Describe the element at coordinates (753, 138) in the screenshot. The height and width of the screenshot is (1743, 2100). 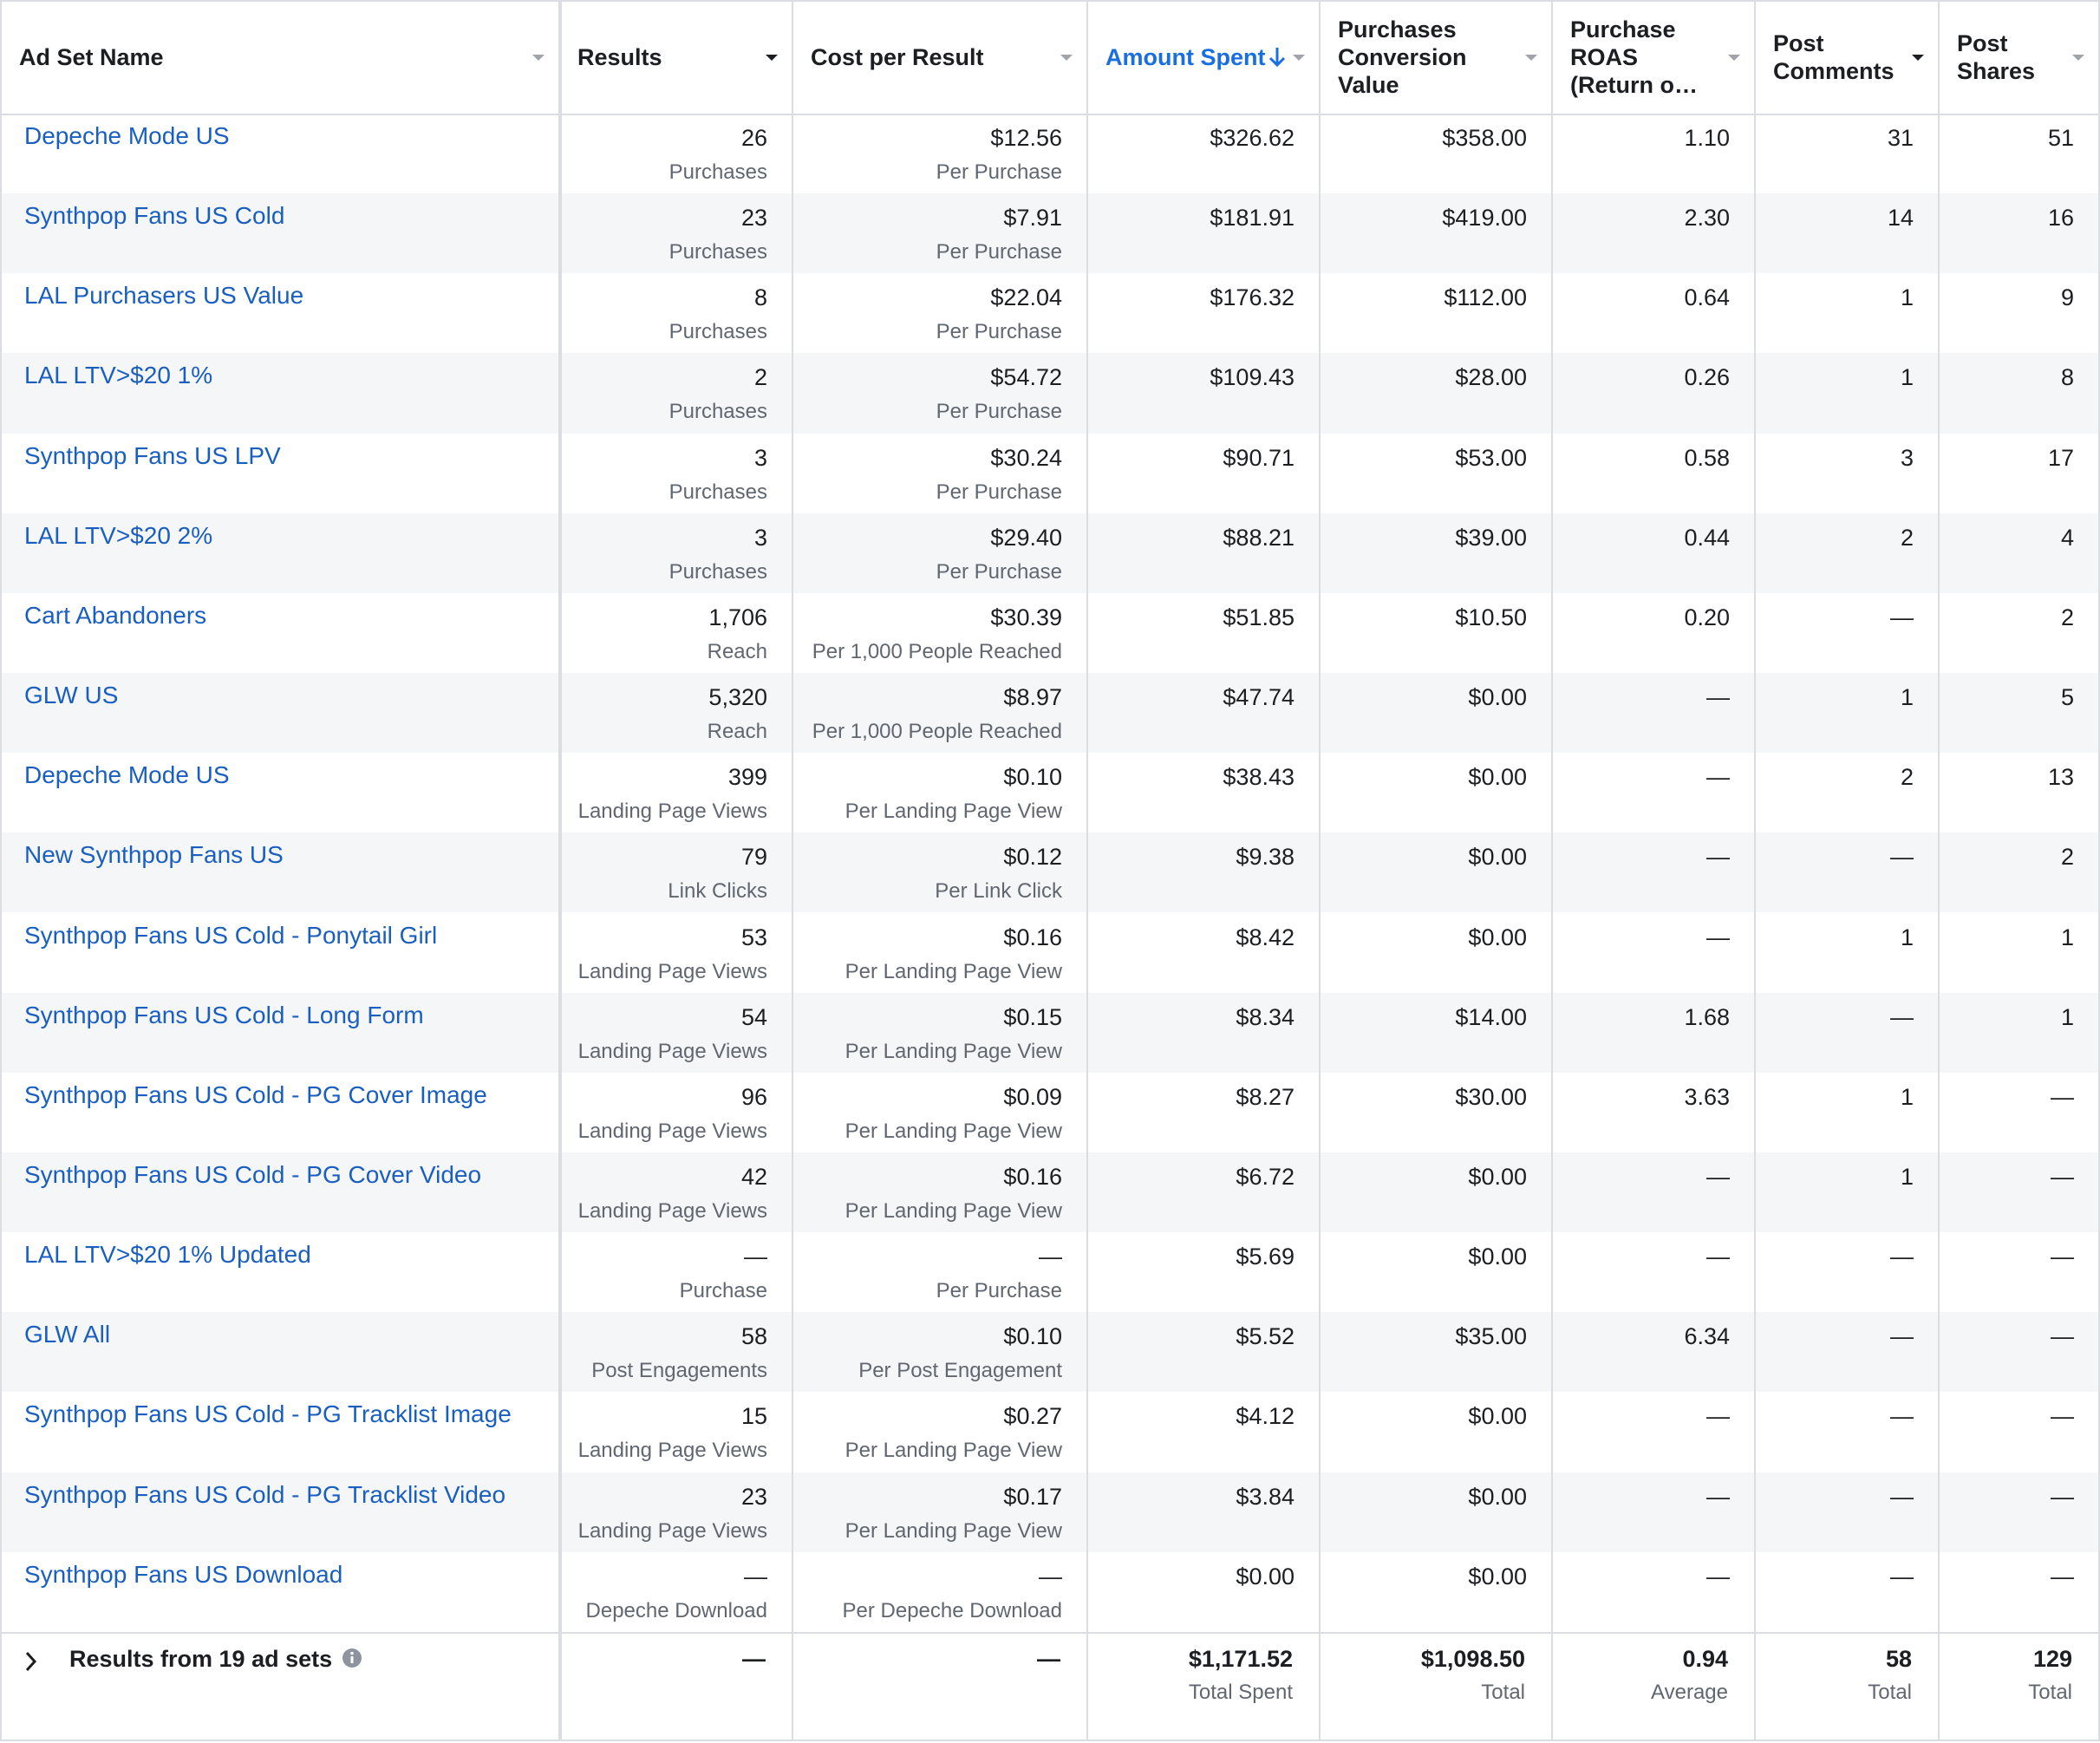
I see `metric-value: 26` at that location.